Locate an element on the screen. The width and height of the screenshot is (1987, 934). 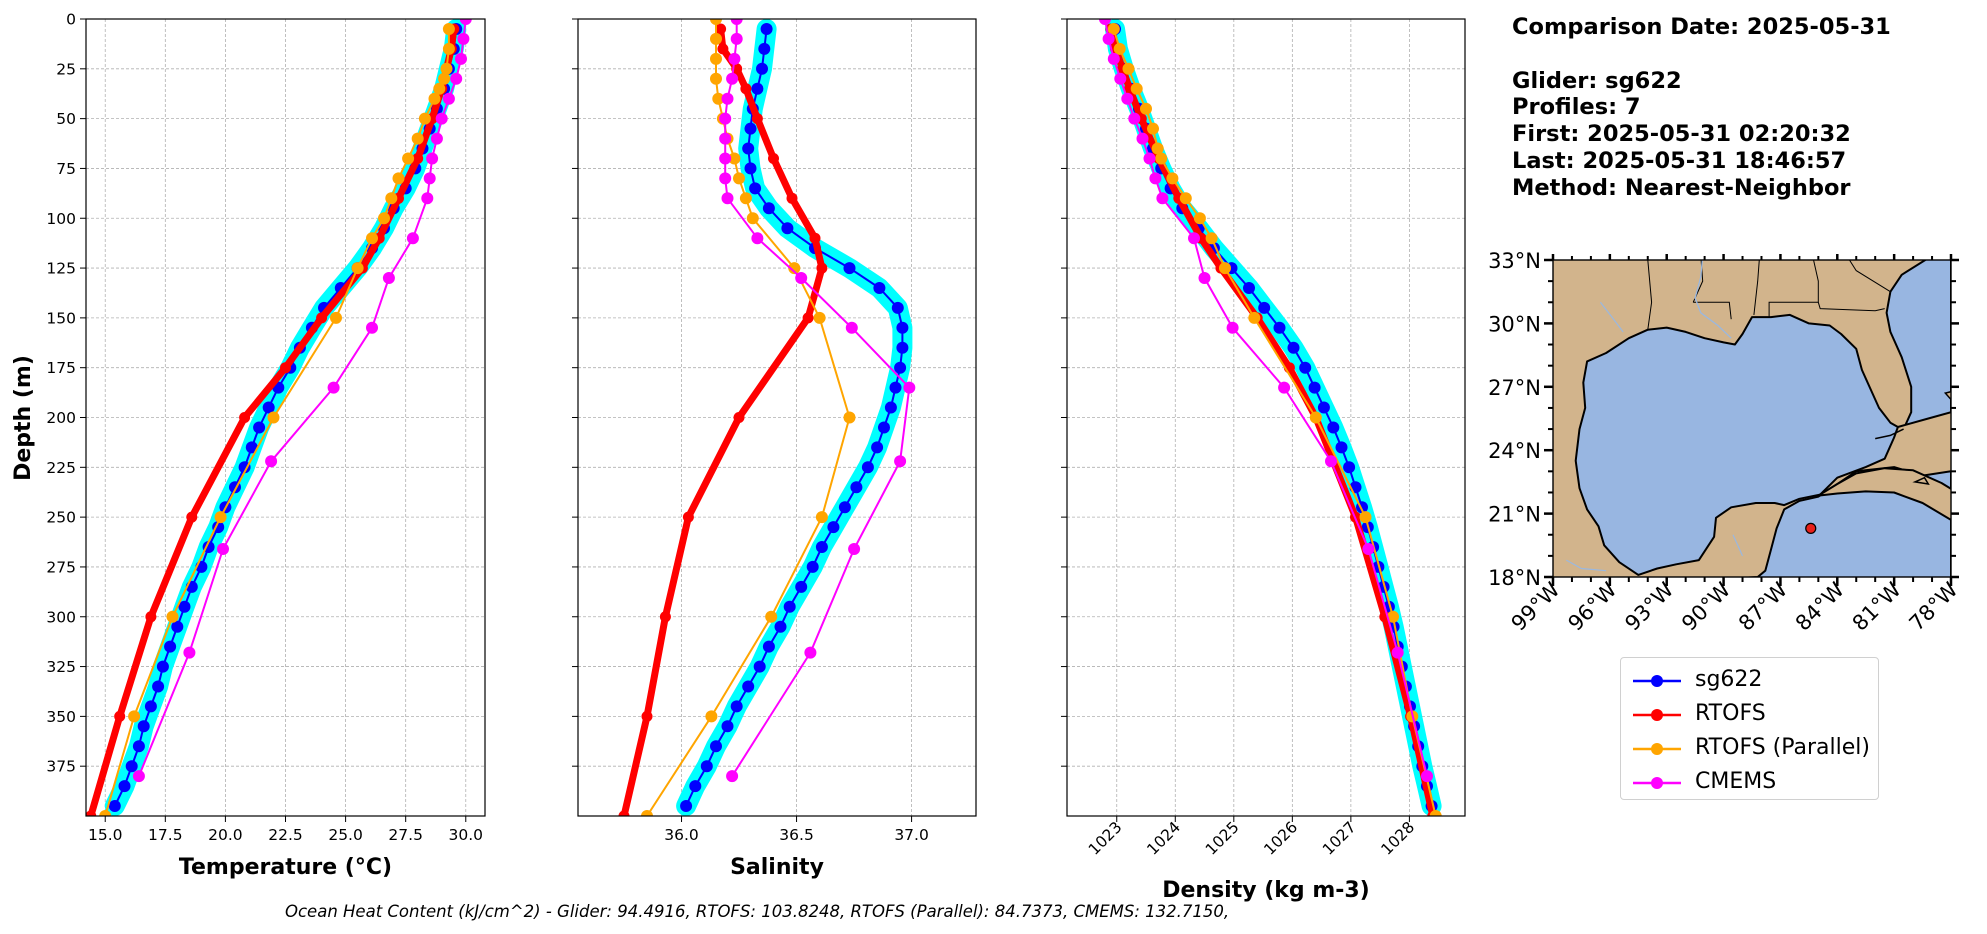
latitude-tick-label: 27°N is located at coordinates (1514, 388).